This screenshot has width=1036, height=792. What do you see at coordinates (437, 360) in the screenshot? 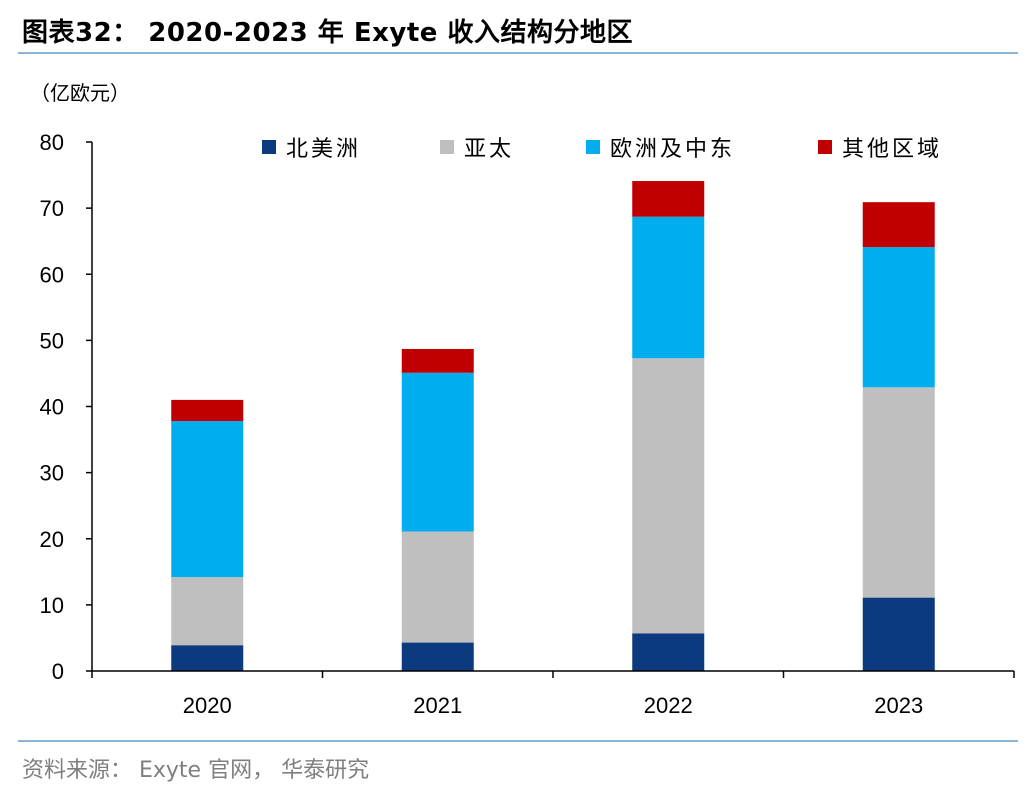
I see `bar-segment-2021-s3` at bounding box center [437, 360].